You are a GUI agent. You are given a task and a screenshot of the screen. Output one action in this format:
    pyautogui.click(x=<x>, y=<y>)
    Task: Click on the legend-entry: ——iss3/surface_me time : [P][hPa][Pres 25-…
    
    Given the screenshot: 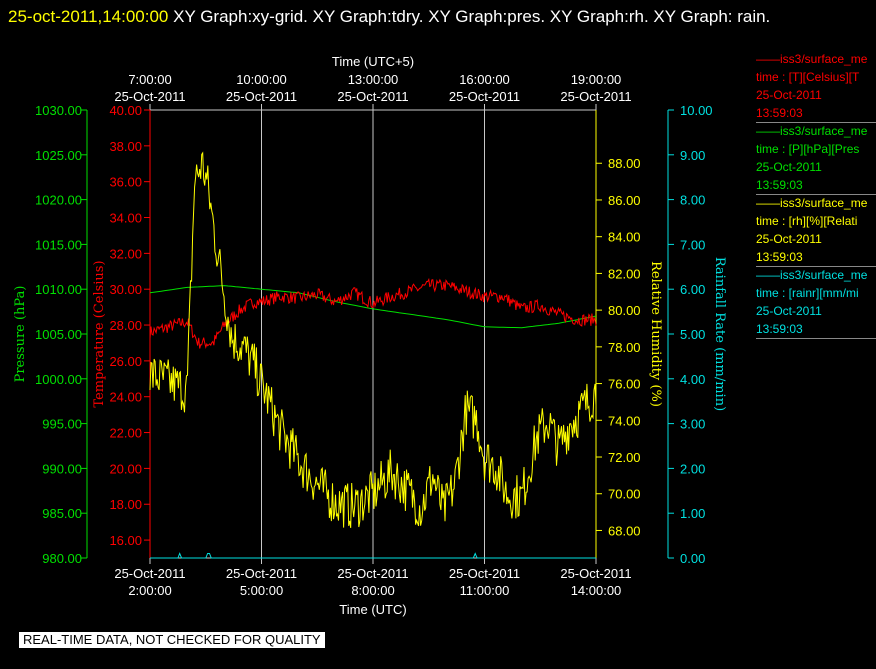 What is the action you would take?
    pyautogui.click(x=816, y=158)
    